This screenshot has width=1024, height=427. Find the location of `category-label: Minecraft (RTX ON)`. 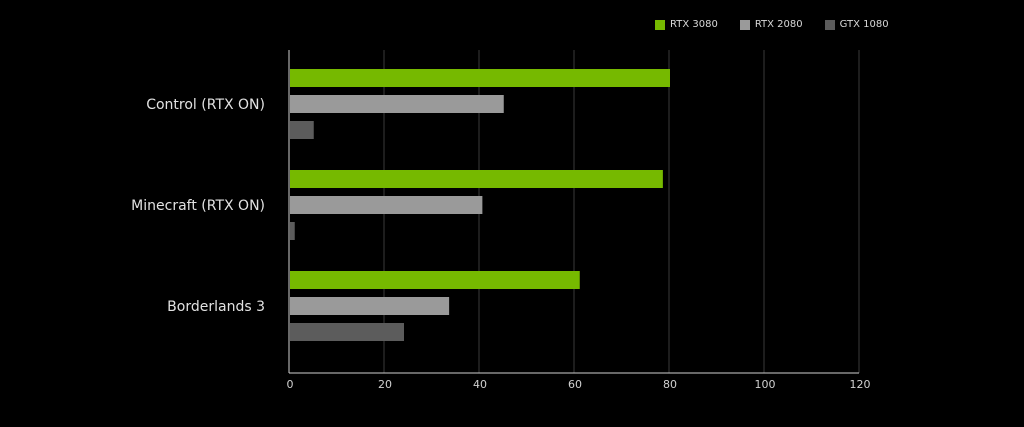

category-label: Minecraft (RTX ON) is located at coordinates (198, 206).